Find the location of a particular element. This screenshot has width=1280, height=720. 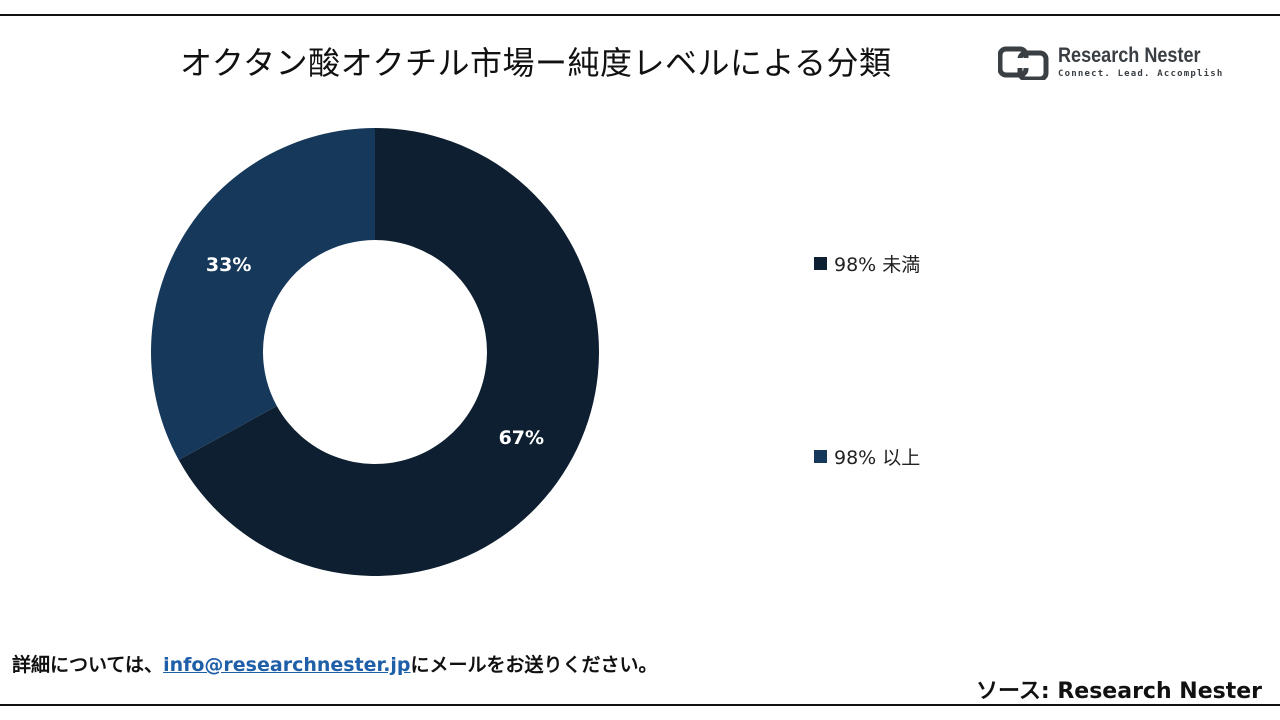

contact-note-prefix: 詳細については、 is located at coordinates (88, 665).